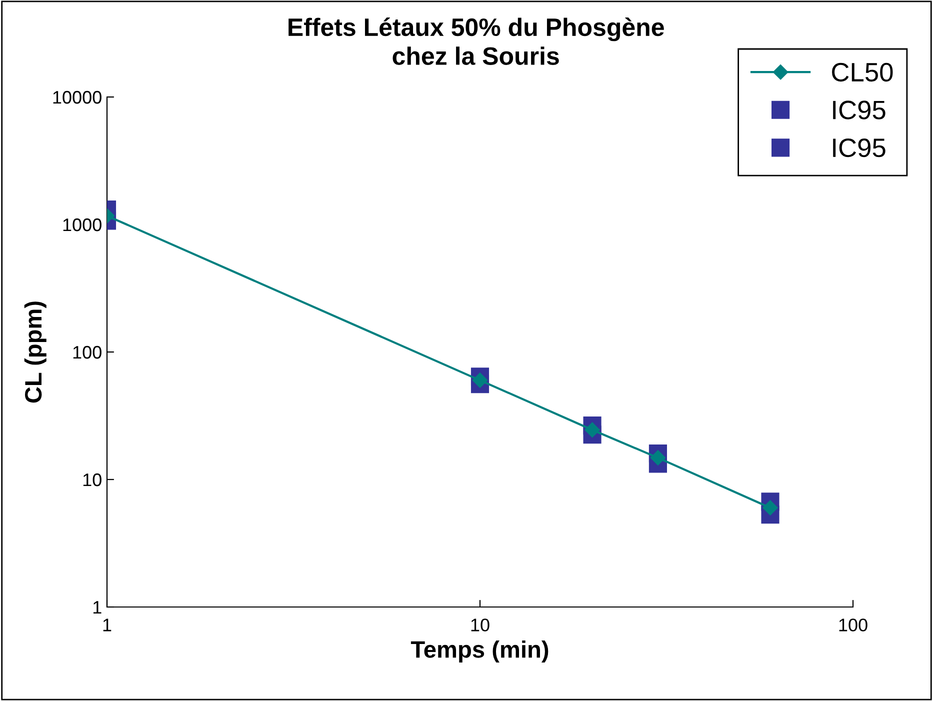 Image resolution: width=933 pixels, height=701 pixels. Describe the element at coordinates (476, 41) in the screenshot. I see `chart-title: Effets Létaux 50% du Phosgène chez la Souris` at that location.